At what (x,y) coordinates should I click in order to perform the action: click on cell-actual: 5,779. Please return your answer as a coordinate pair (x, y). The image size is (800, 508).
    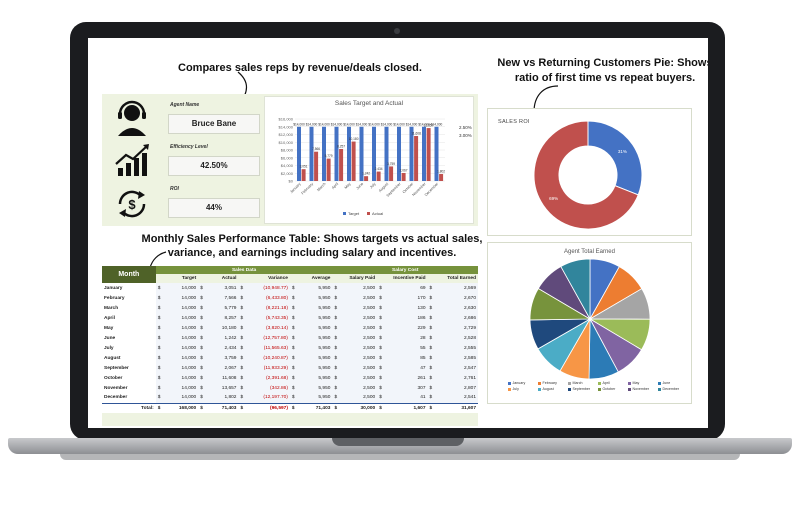
    Looking at the image, I should click on (222, 308).